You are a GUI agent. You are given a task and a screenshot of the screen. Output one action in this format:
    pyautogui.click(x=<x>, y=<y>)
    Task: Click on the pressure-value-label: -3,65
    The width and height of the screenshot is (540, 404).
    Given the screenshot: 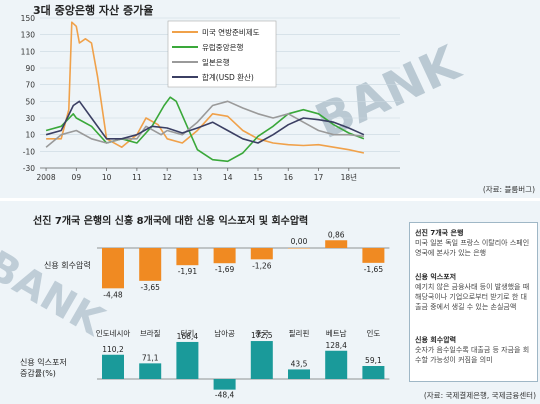 What is the action you would take?
    pyautogui.click(x=150, y=287)
    